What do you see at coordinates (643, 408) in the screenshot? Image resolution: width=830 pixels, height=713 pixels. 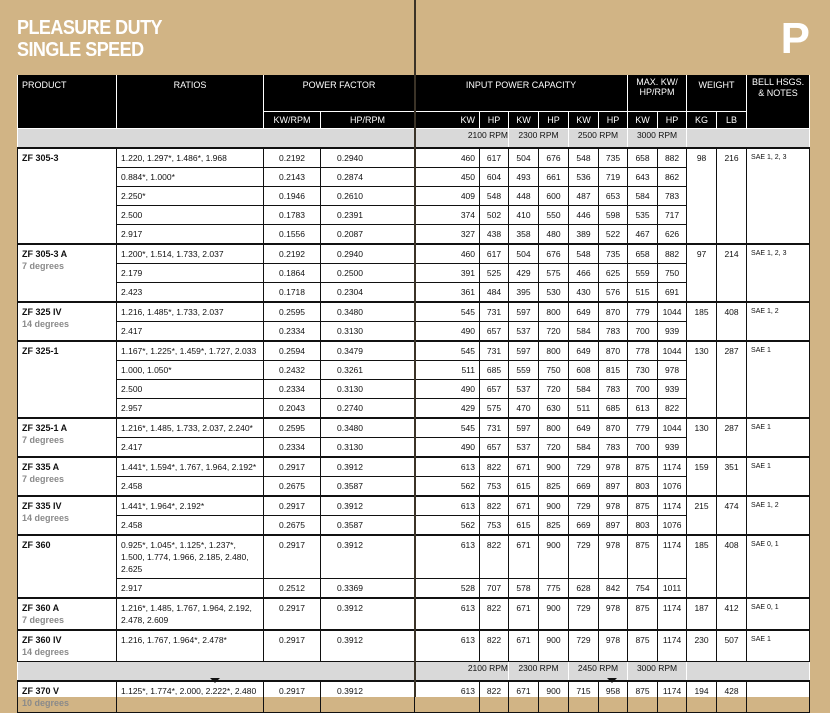 I see `max-kw-cell: 613` at bounding box center [643, 408].